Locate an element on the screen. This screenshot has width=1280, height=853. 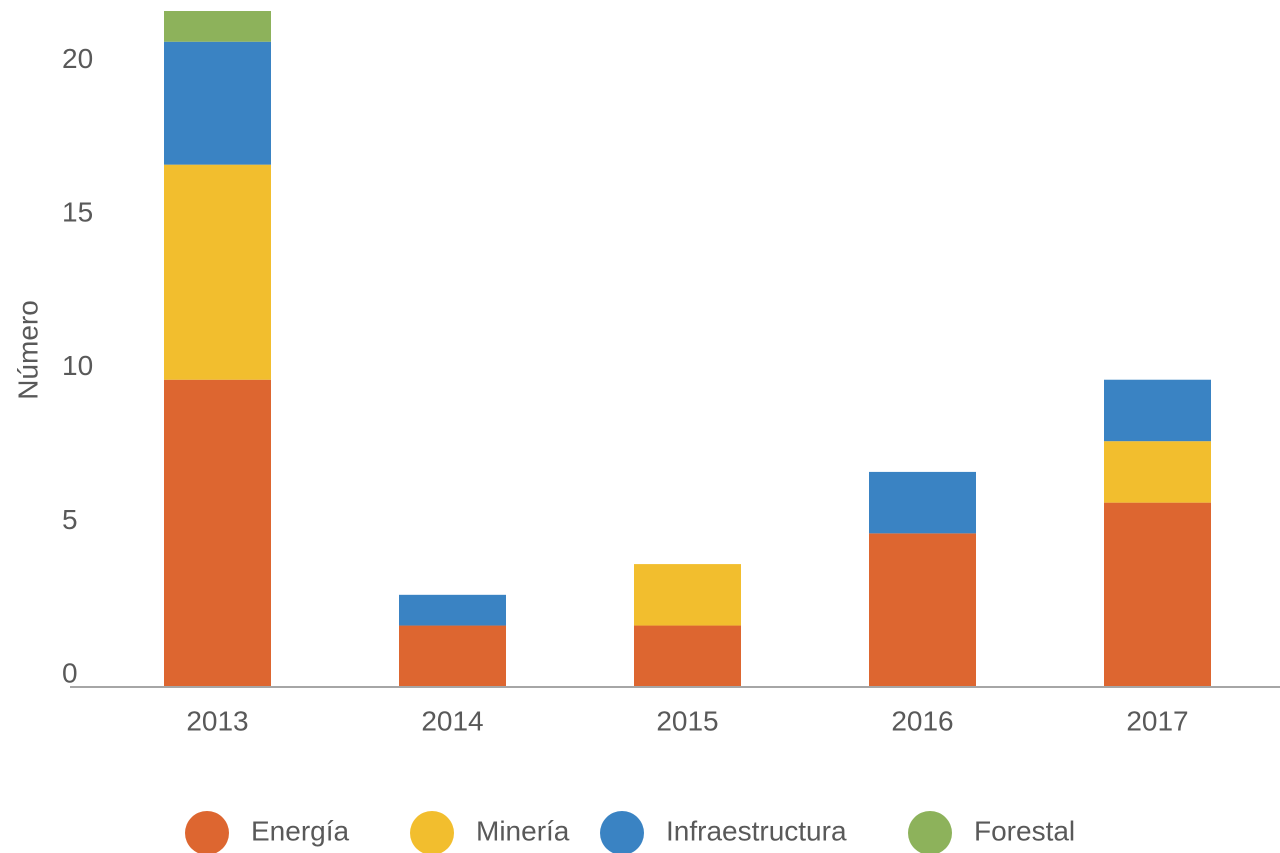
x-tick-label: 2013 is located at coordinates (217, 720).